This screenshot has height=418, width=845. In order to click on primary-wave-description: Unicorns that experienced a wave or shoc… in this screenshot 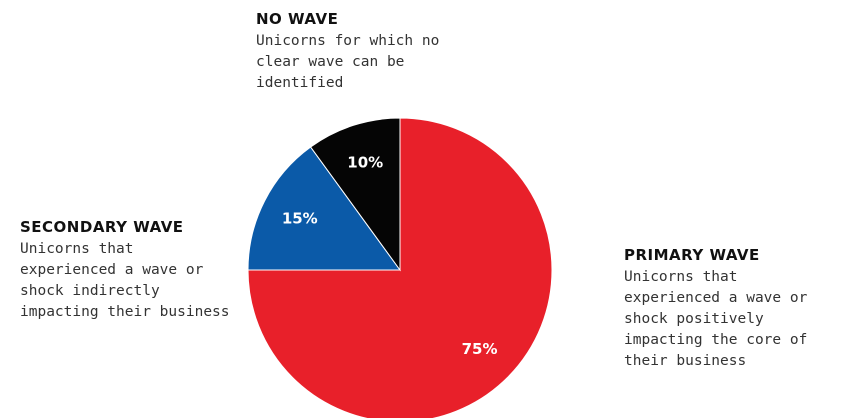, I will do `click(716, 319)`.